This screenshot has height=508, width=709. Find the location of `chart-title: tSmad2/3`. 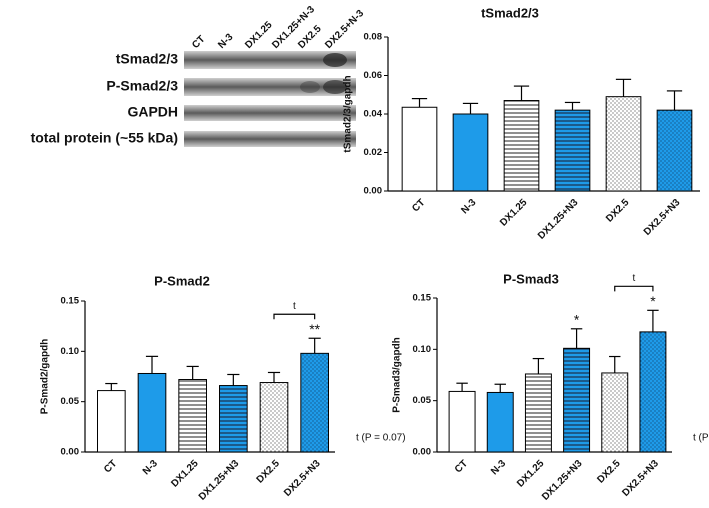

chart-title: tSmad2/3 is located at coordinates (510, 12).